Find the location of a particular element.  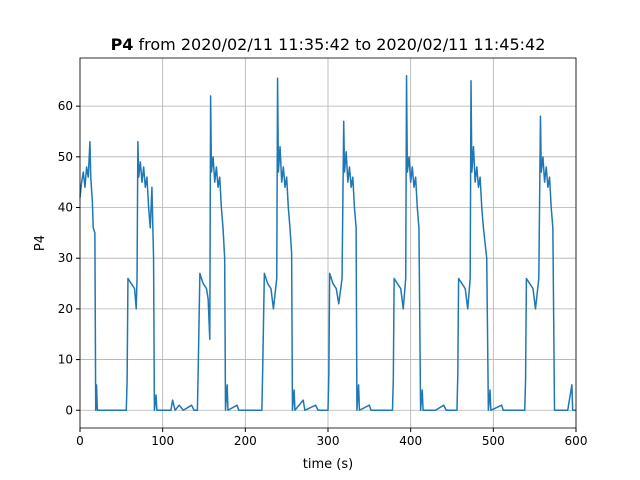

y-tick-label: 30 is located at coordinates (65, 258).